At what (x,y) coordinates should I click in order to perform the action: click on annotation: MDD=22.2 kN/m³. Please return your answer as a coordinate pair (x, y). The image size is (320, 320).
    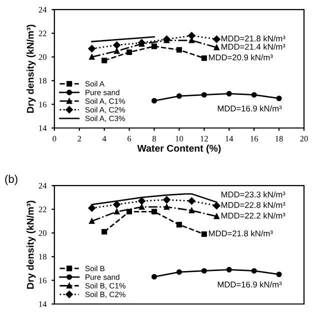
    Looking at the image, I should click on (253, 215).